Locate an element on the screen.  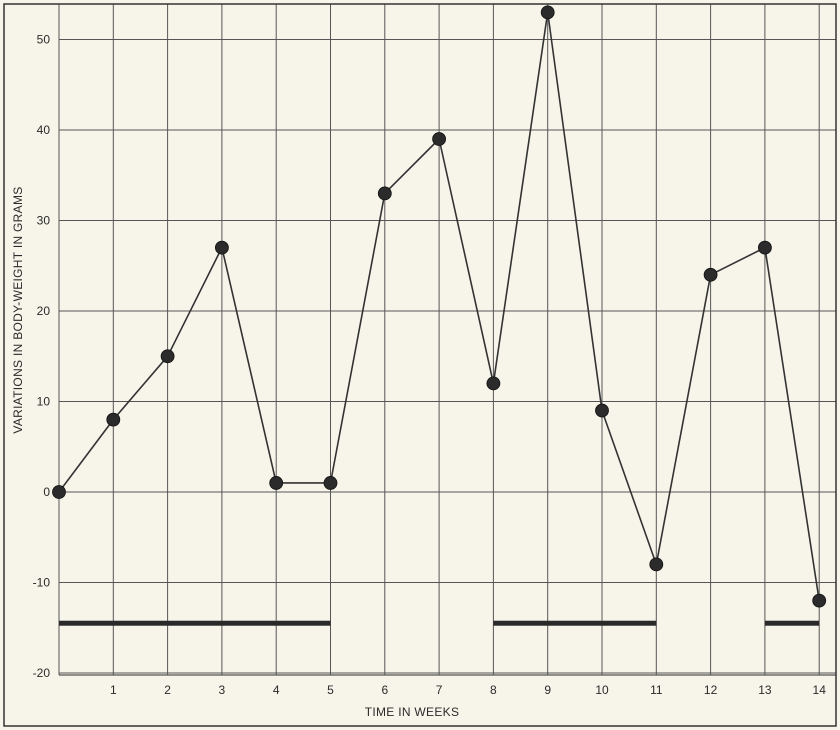
y-axis-label: VARIATIONS IN BODY-WEIGHT IN GRAMS is located at coordinates (18, 309).